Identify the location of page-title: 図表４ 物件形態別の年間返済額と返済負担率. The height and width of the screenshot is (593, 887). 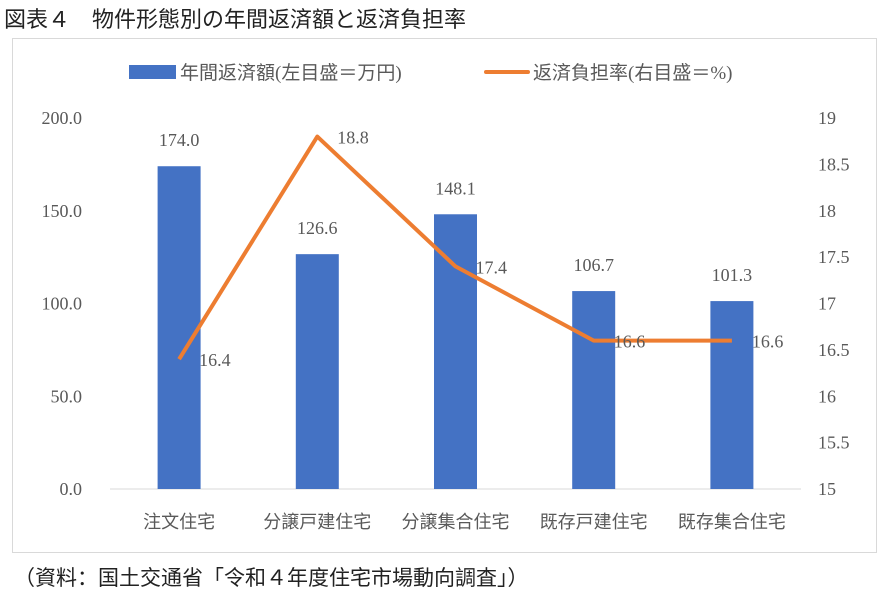
(235, 19).